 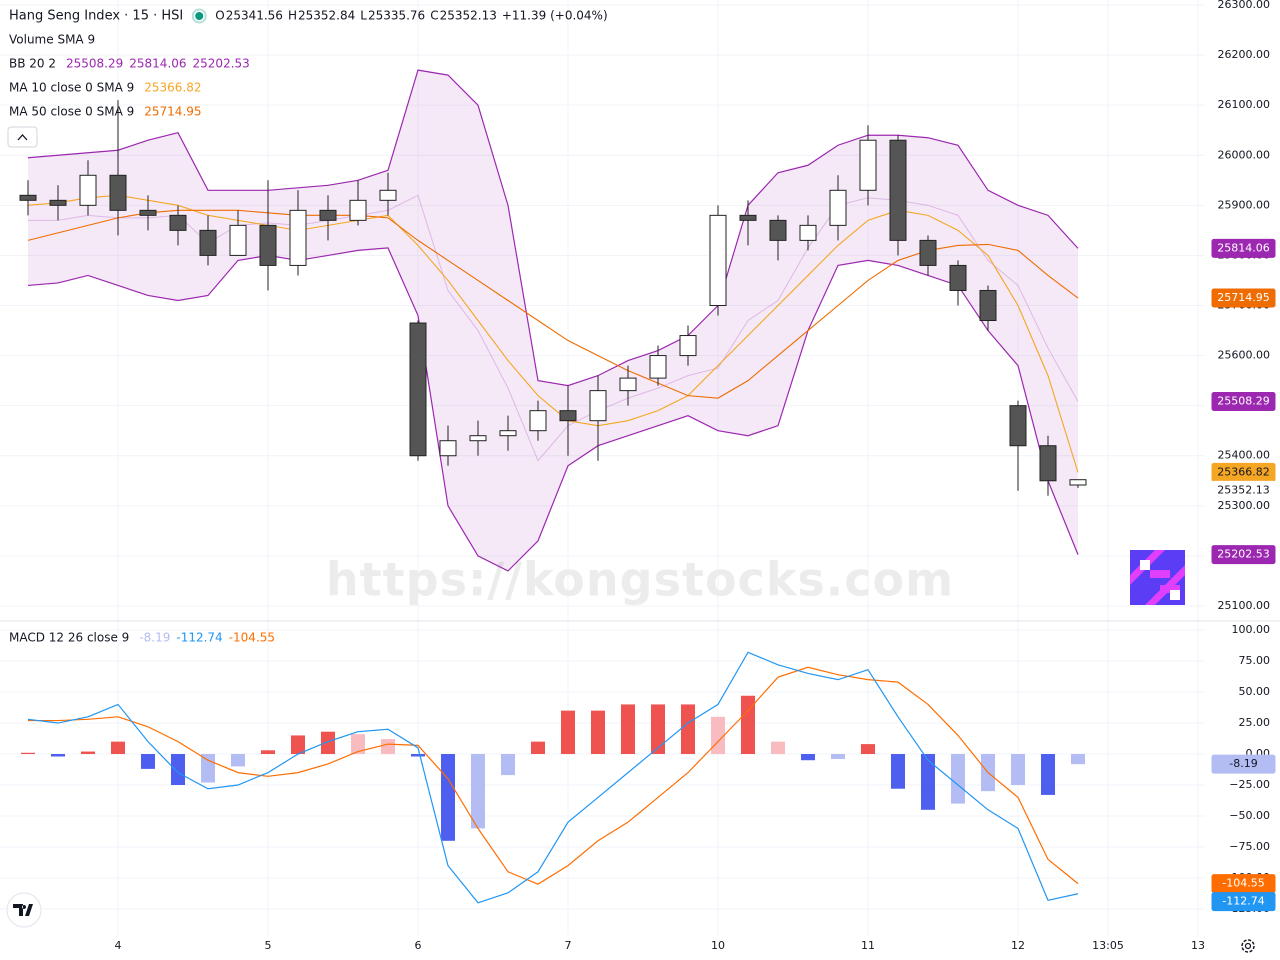 What do you see at coordinates (434, 16) in the screenshot?
I see `ohlc-key: C` at bounding box center [434, 16].